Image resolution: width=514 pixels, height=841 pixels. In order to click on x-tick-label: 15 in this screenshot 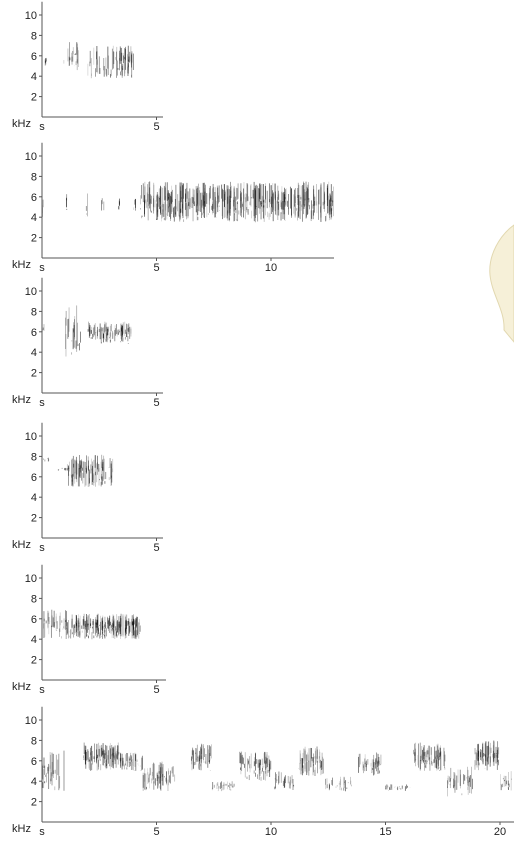, I will do `click(385, 832)`.